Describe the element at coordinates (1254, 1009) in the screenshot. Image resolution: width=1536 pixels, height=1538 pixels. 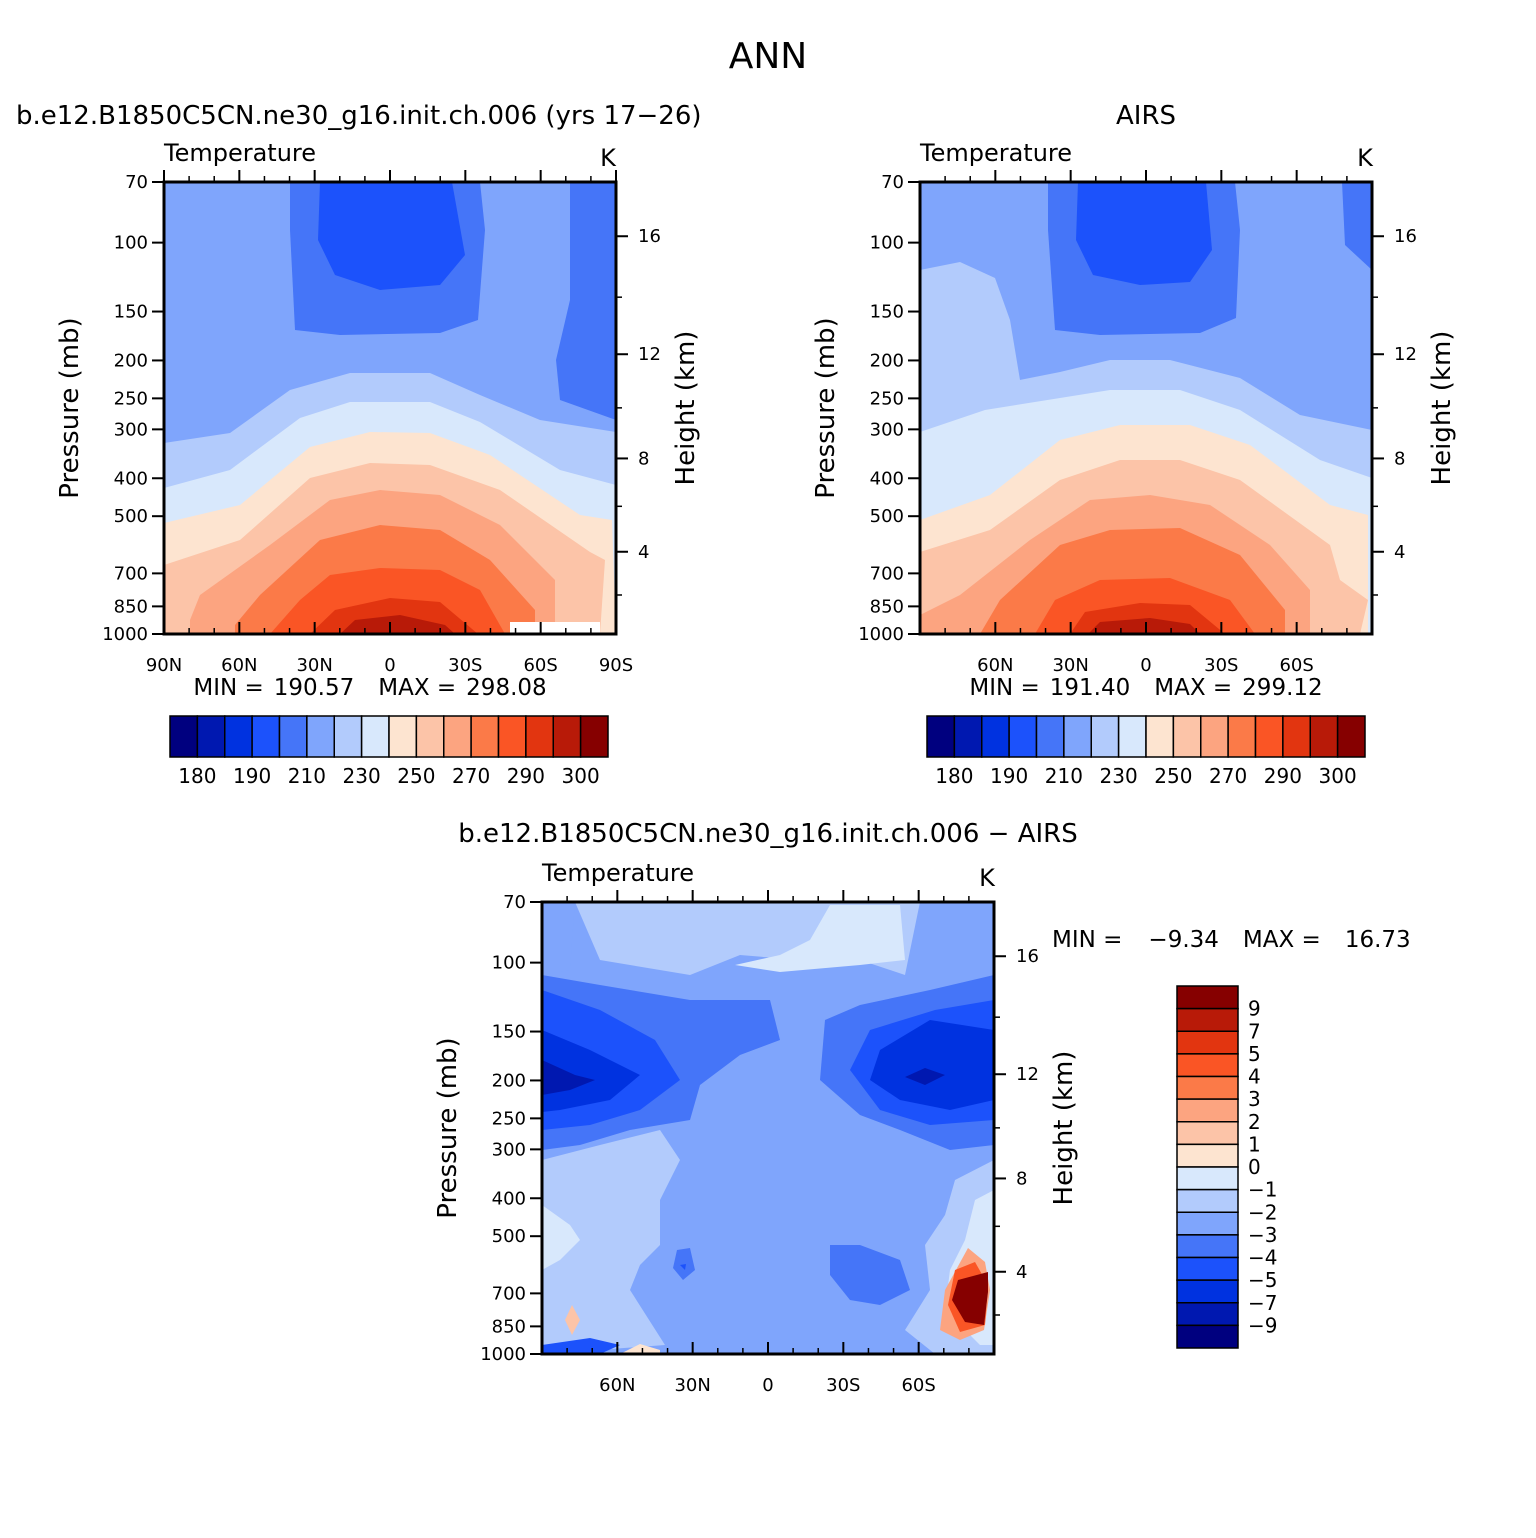
I see `colorbar-label: 9` at that location.